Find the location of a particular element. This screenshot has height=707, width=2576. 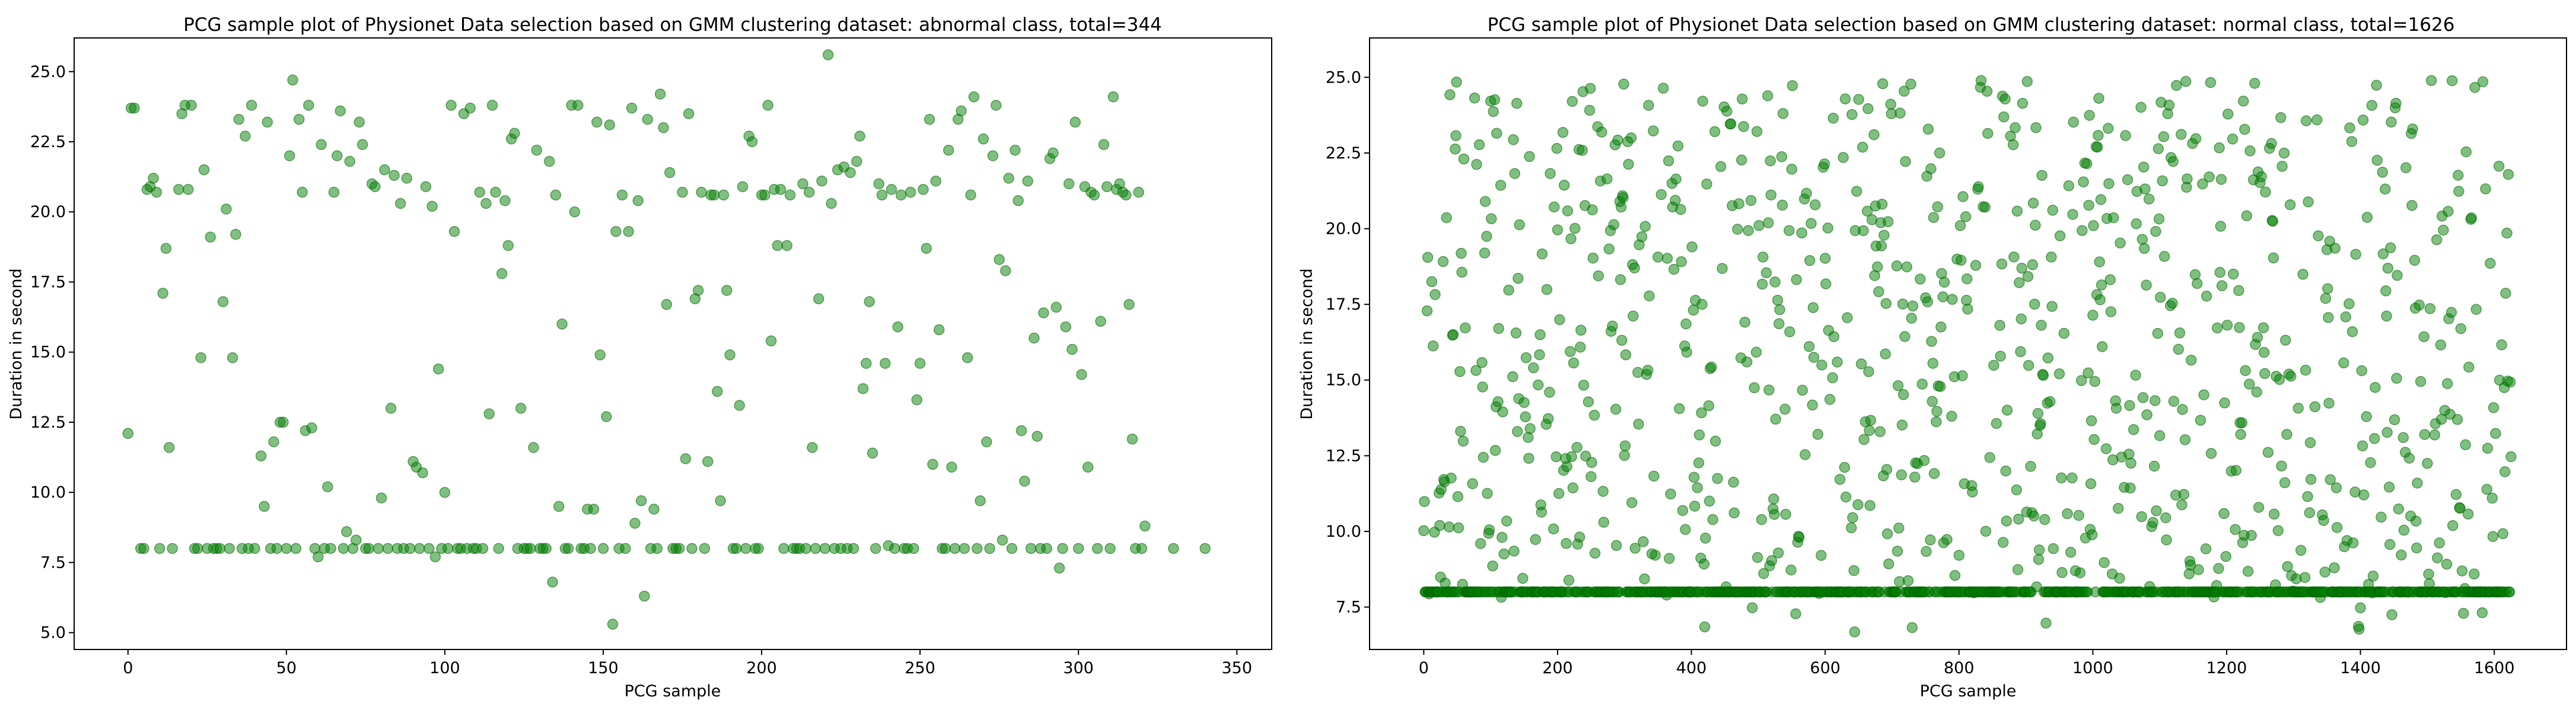

x-tick-label: 200 is located at coordinates (761, 668).